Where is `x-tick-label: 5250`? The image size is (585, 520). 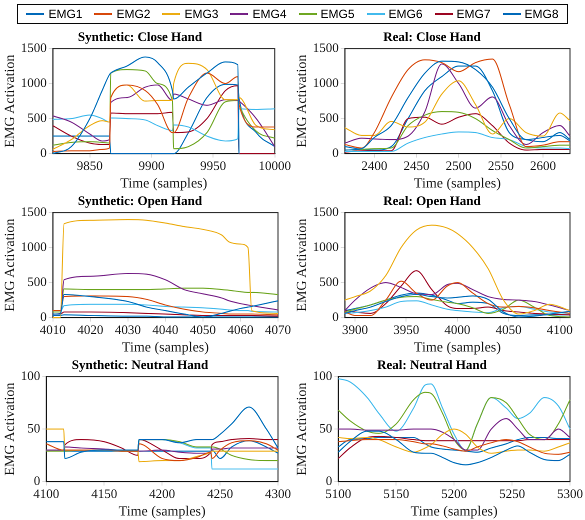
x-tick-label: 5250 is located at coordinates (512, 493).